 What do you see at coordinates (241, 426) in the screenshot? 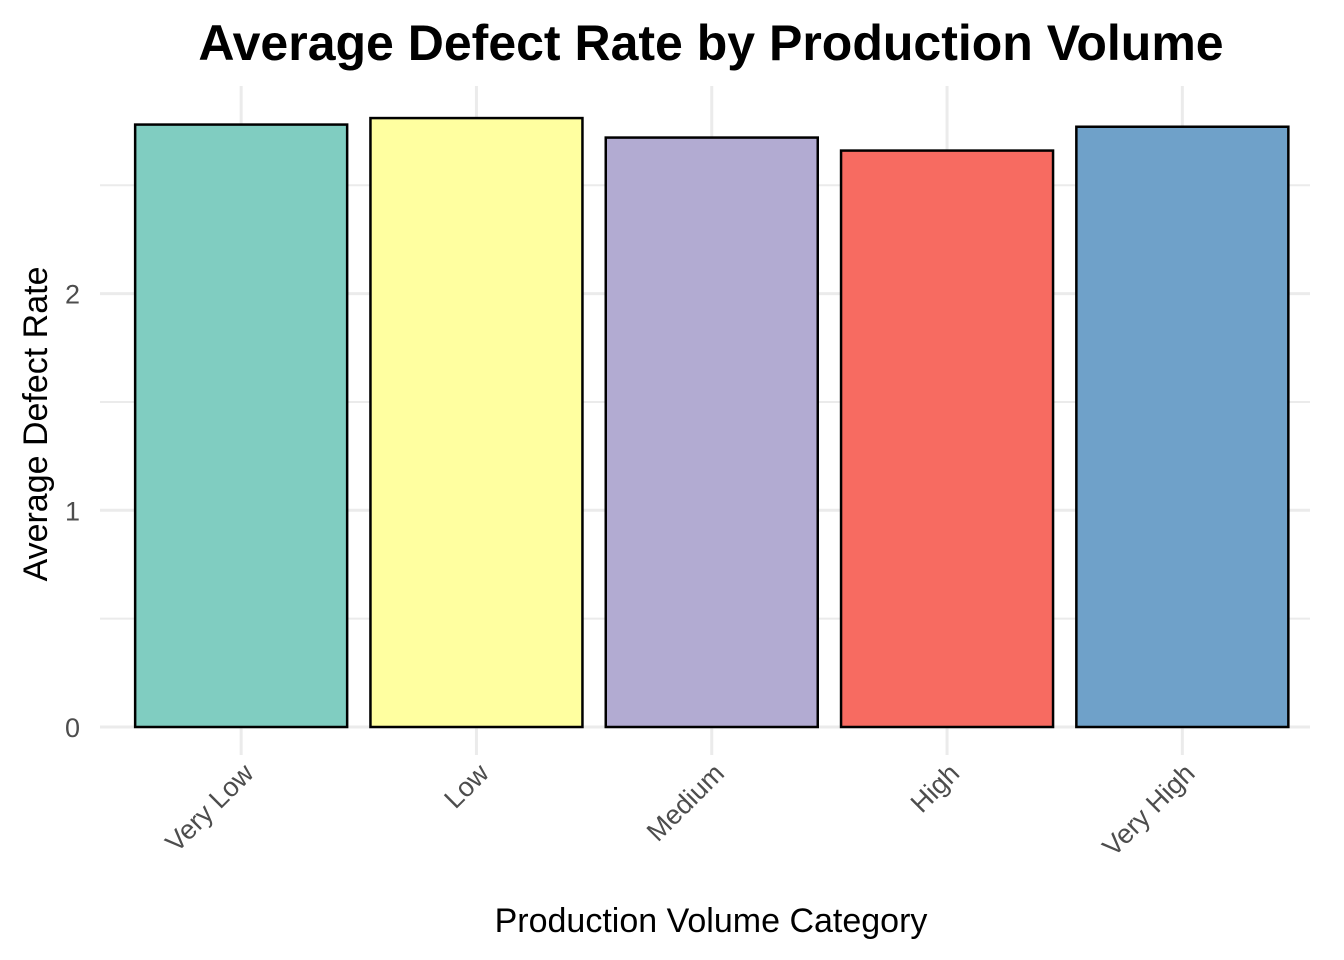
I see `bar-very-low` at bounding box center [241, 426].